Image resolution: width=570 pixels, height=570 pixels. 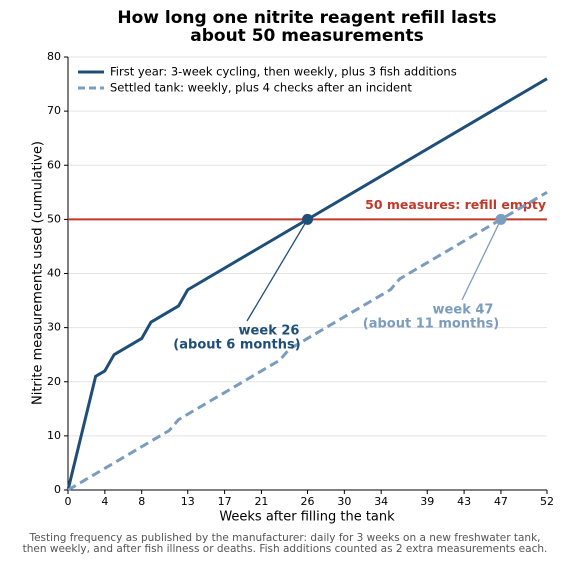 I want to click on annotation-text: (about 11 months), so click(x=431, y=324).